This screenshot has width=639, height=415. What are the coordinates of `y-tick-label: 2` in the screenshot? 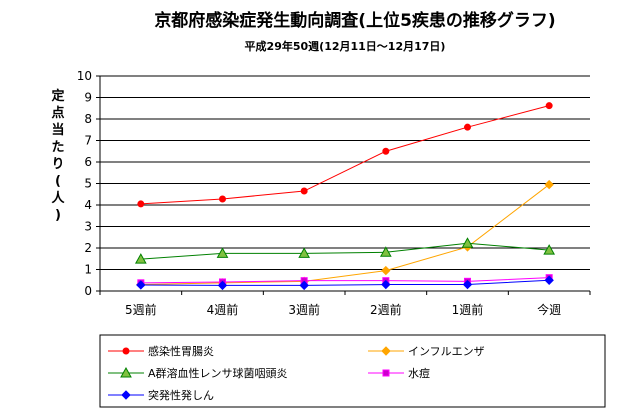 It's located at (88, 248).